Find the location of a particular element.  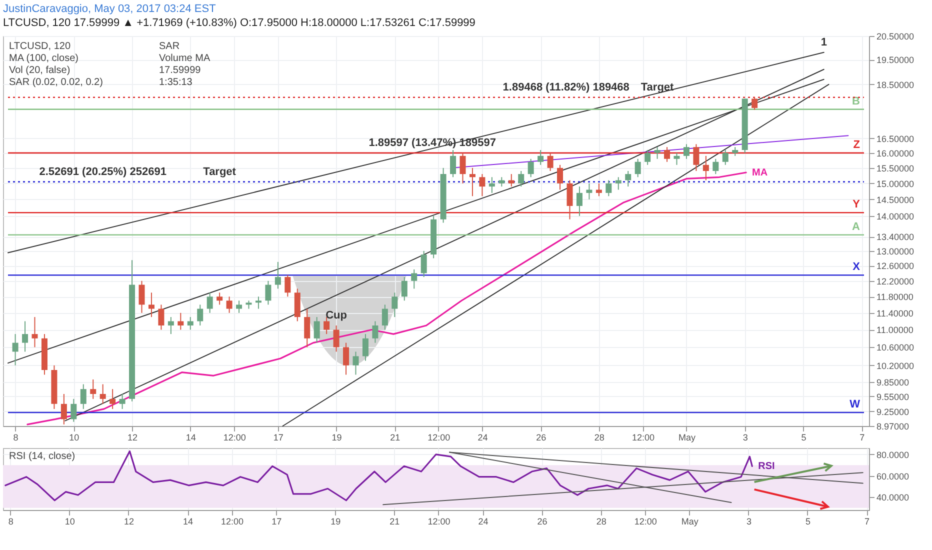

y-tick-label: 11.80000 is located at coordinates (895, 297).